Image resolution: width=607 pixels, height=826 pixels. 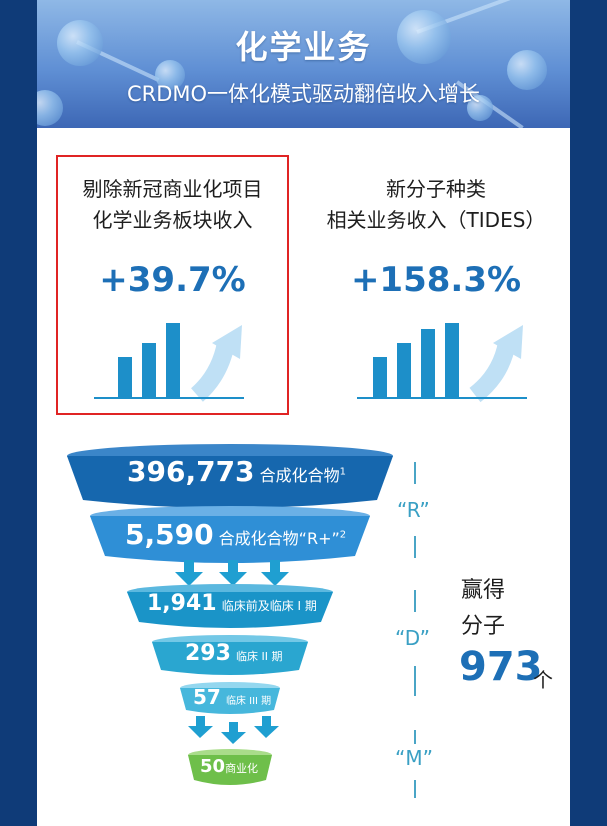 I want to click on funnel-tier-1-label: 396,773 合成化合物1, so click(x=236, y=471).